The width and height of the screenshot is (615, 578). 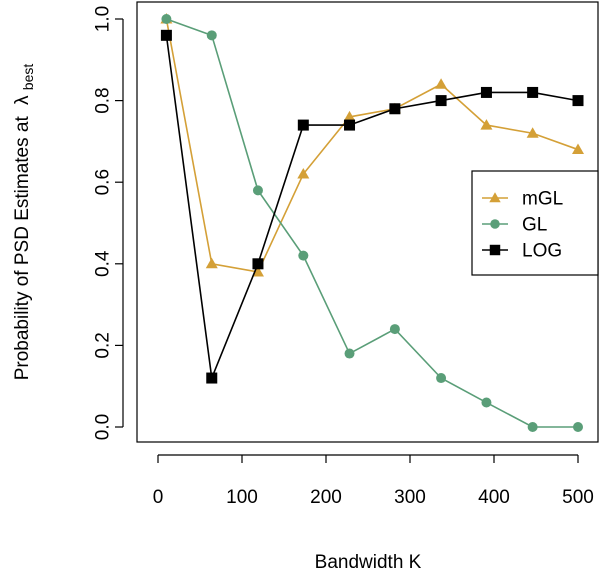 What do you see at coordinates (103, 100) in the screenshot?
I see `y-tick-label: 0.8` at bounding box center [103, 100].